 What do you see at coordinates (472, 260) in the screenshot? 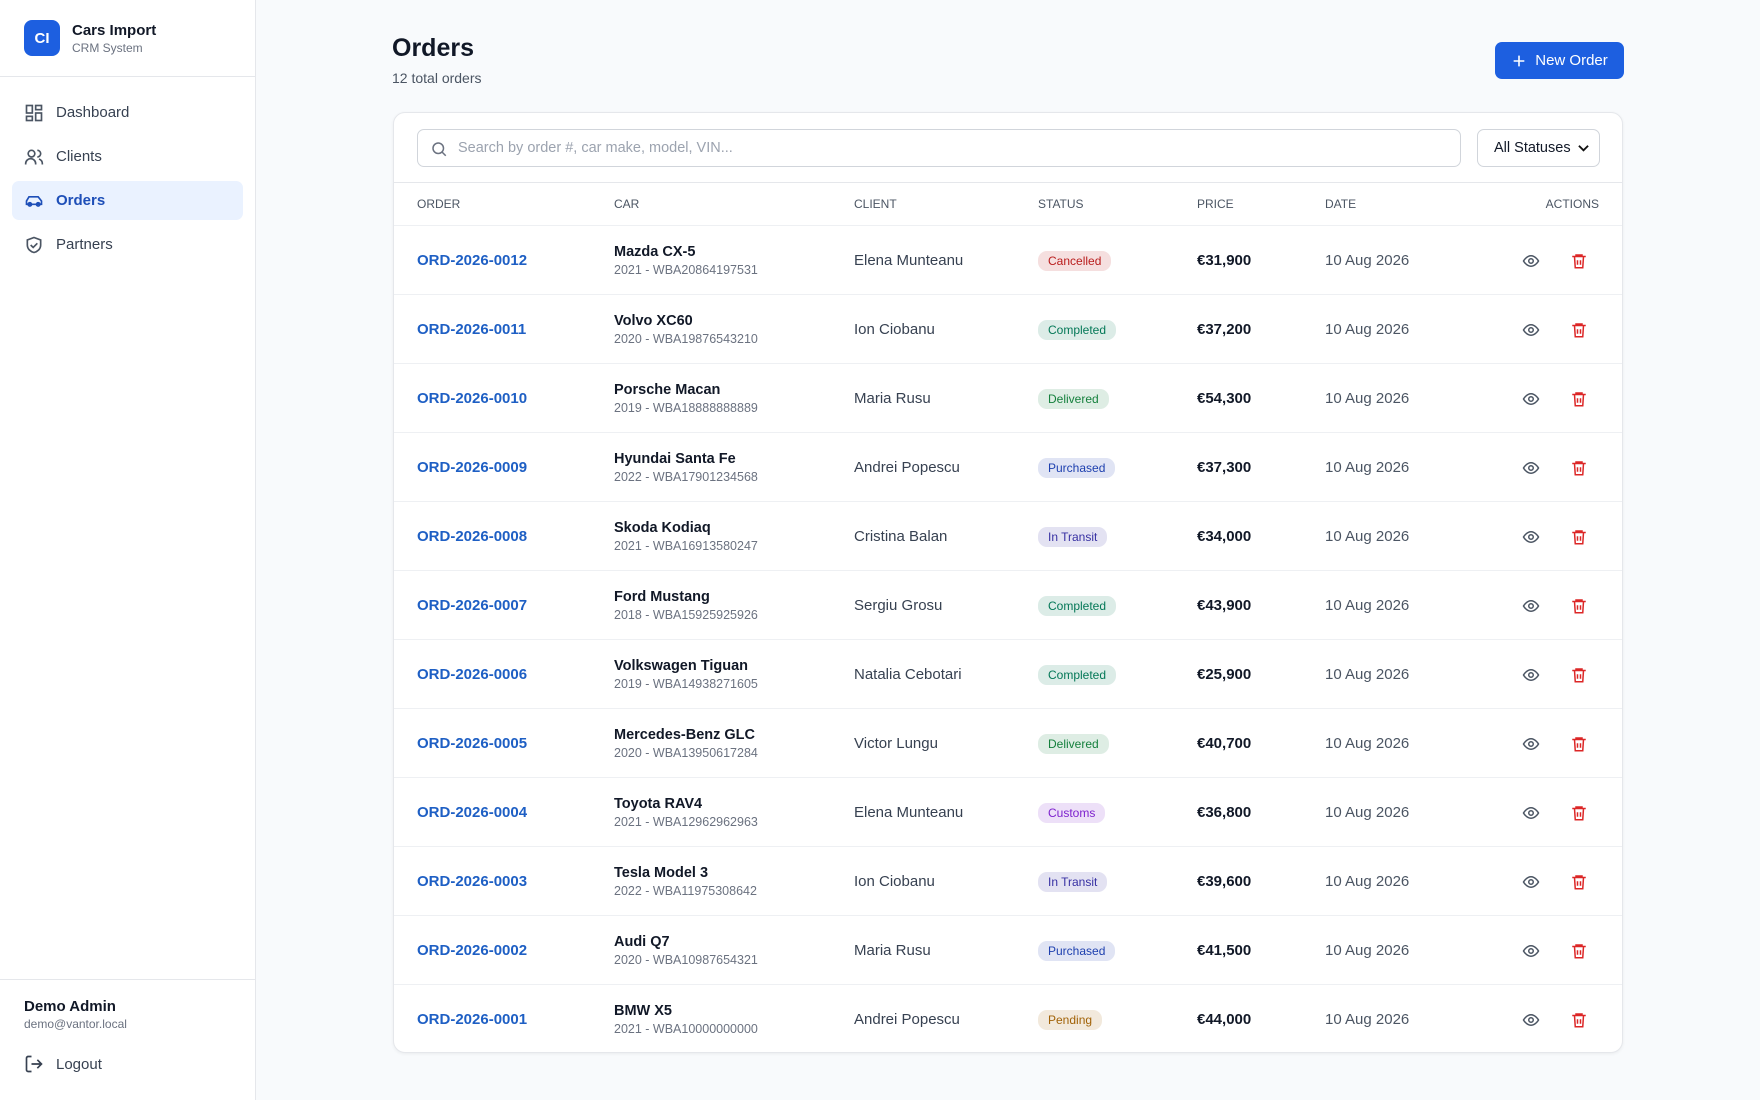
I see `order-link: ORD-2026-0012` at bounding box center [472, 260].